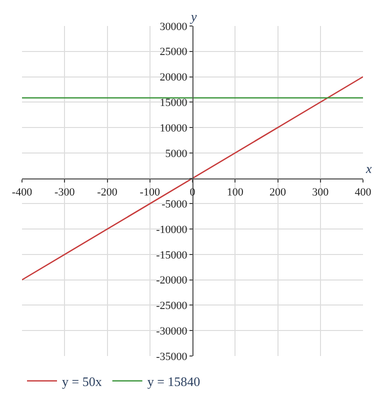 This screenshot has width=384, height=408. I want to click on y-tick-label: 5000, so click(176, 154).